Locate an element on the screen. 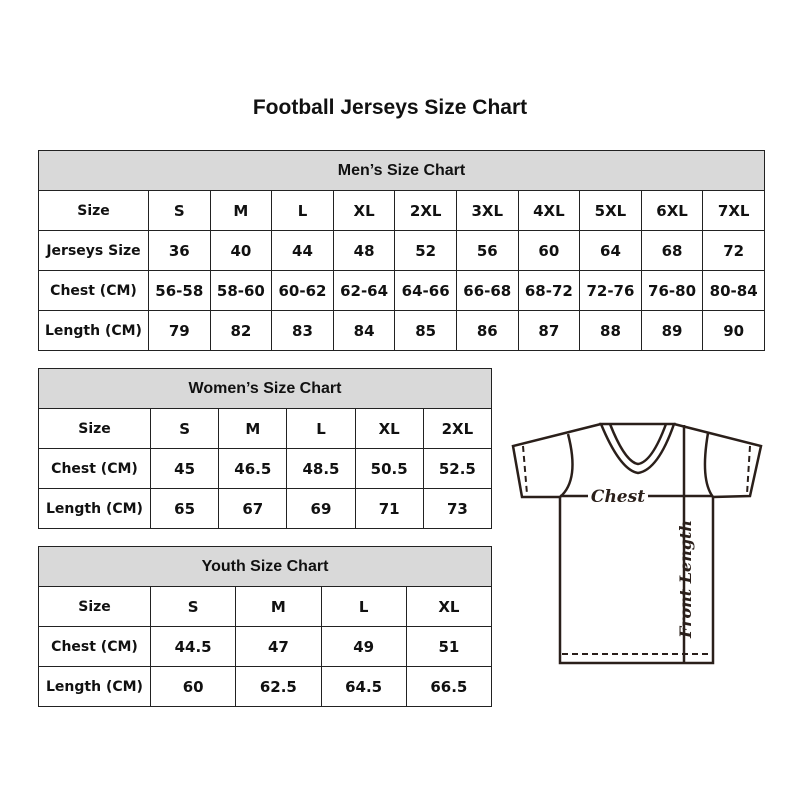  table-cell: 71 is located at coordinates (389, 508).